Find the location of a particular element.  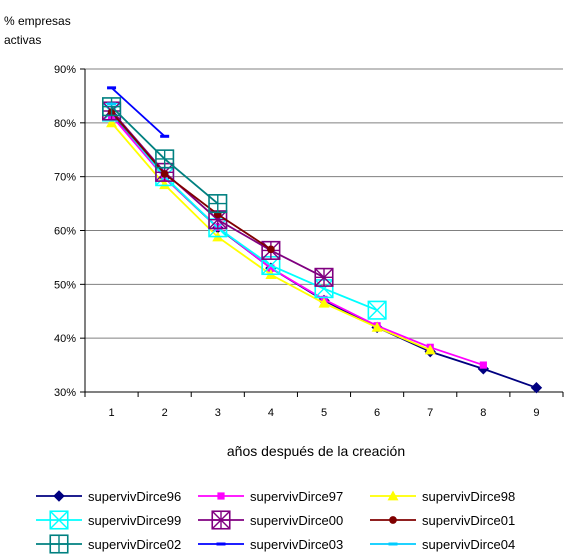

legend-entry-supervivDirce97: supervivDirce97 is located at coordinates (270, 496).